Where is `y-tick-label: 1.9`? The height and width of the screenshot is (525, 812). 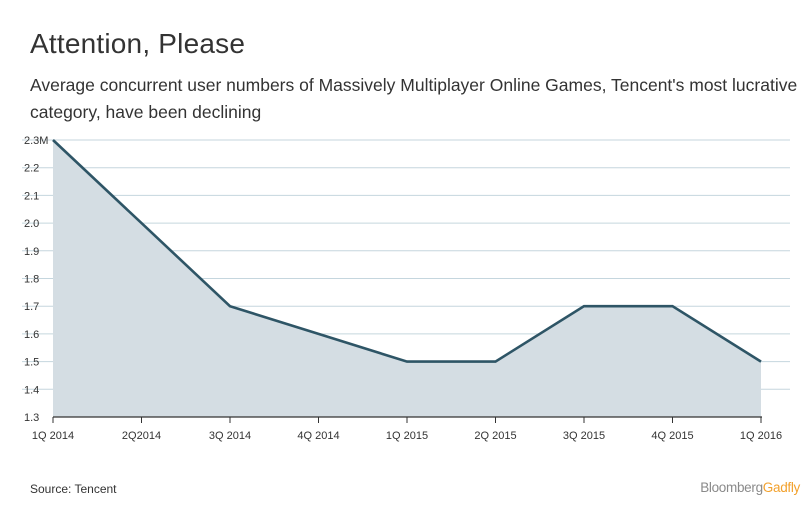
y-tick-label: 1.9 is located at coordinates (31, 252).